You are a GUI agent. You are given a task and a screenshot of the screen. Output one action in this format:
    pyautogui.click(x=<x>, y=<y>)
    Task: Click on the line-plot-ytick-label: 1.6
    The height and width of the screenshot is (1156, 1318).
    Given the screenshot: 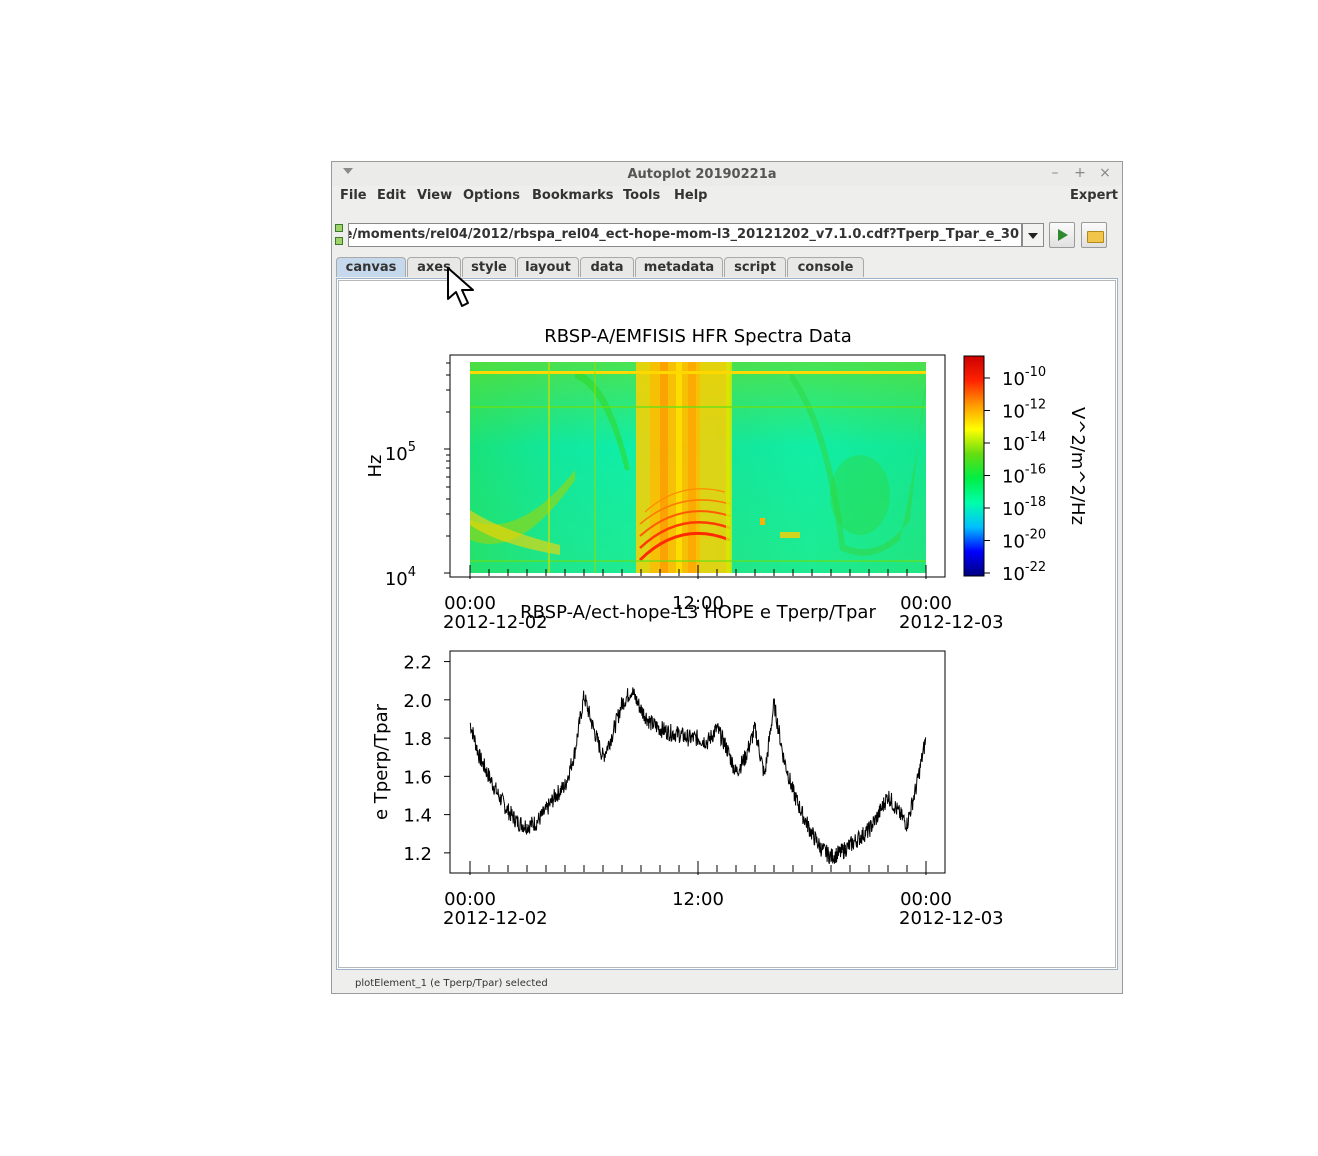 What is the action you would take?
    pyautogui.click(x=417, y=777)
    